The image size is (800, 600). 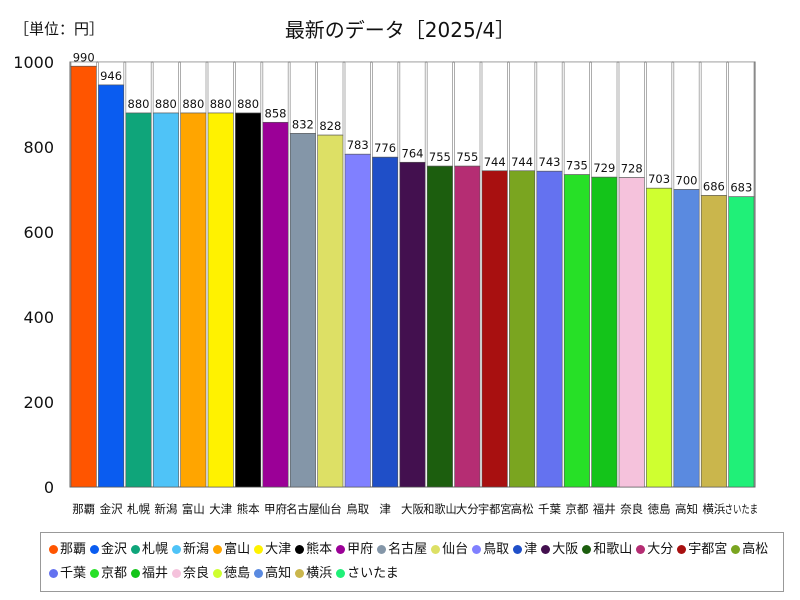 What do you see at coordinates (659, 337) in the screenshot?
I see `bar-徳島` at bounding box center [659, 337].